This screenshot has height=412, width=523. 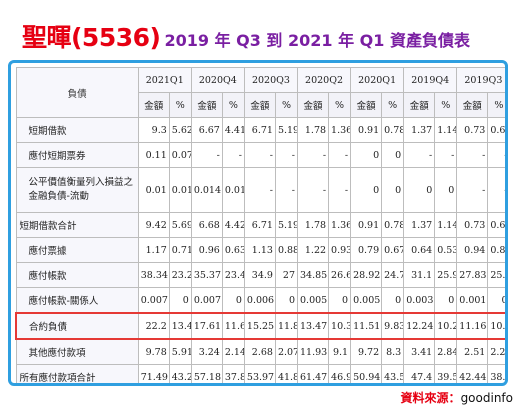 I want to click on source-value: goodinfo, so click(x=486, y=398).